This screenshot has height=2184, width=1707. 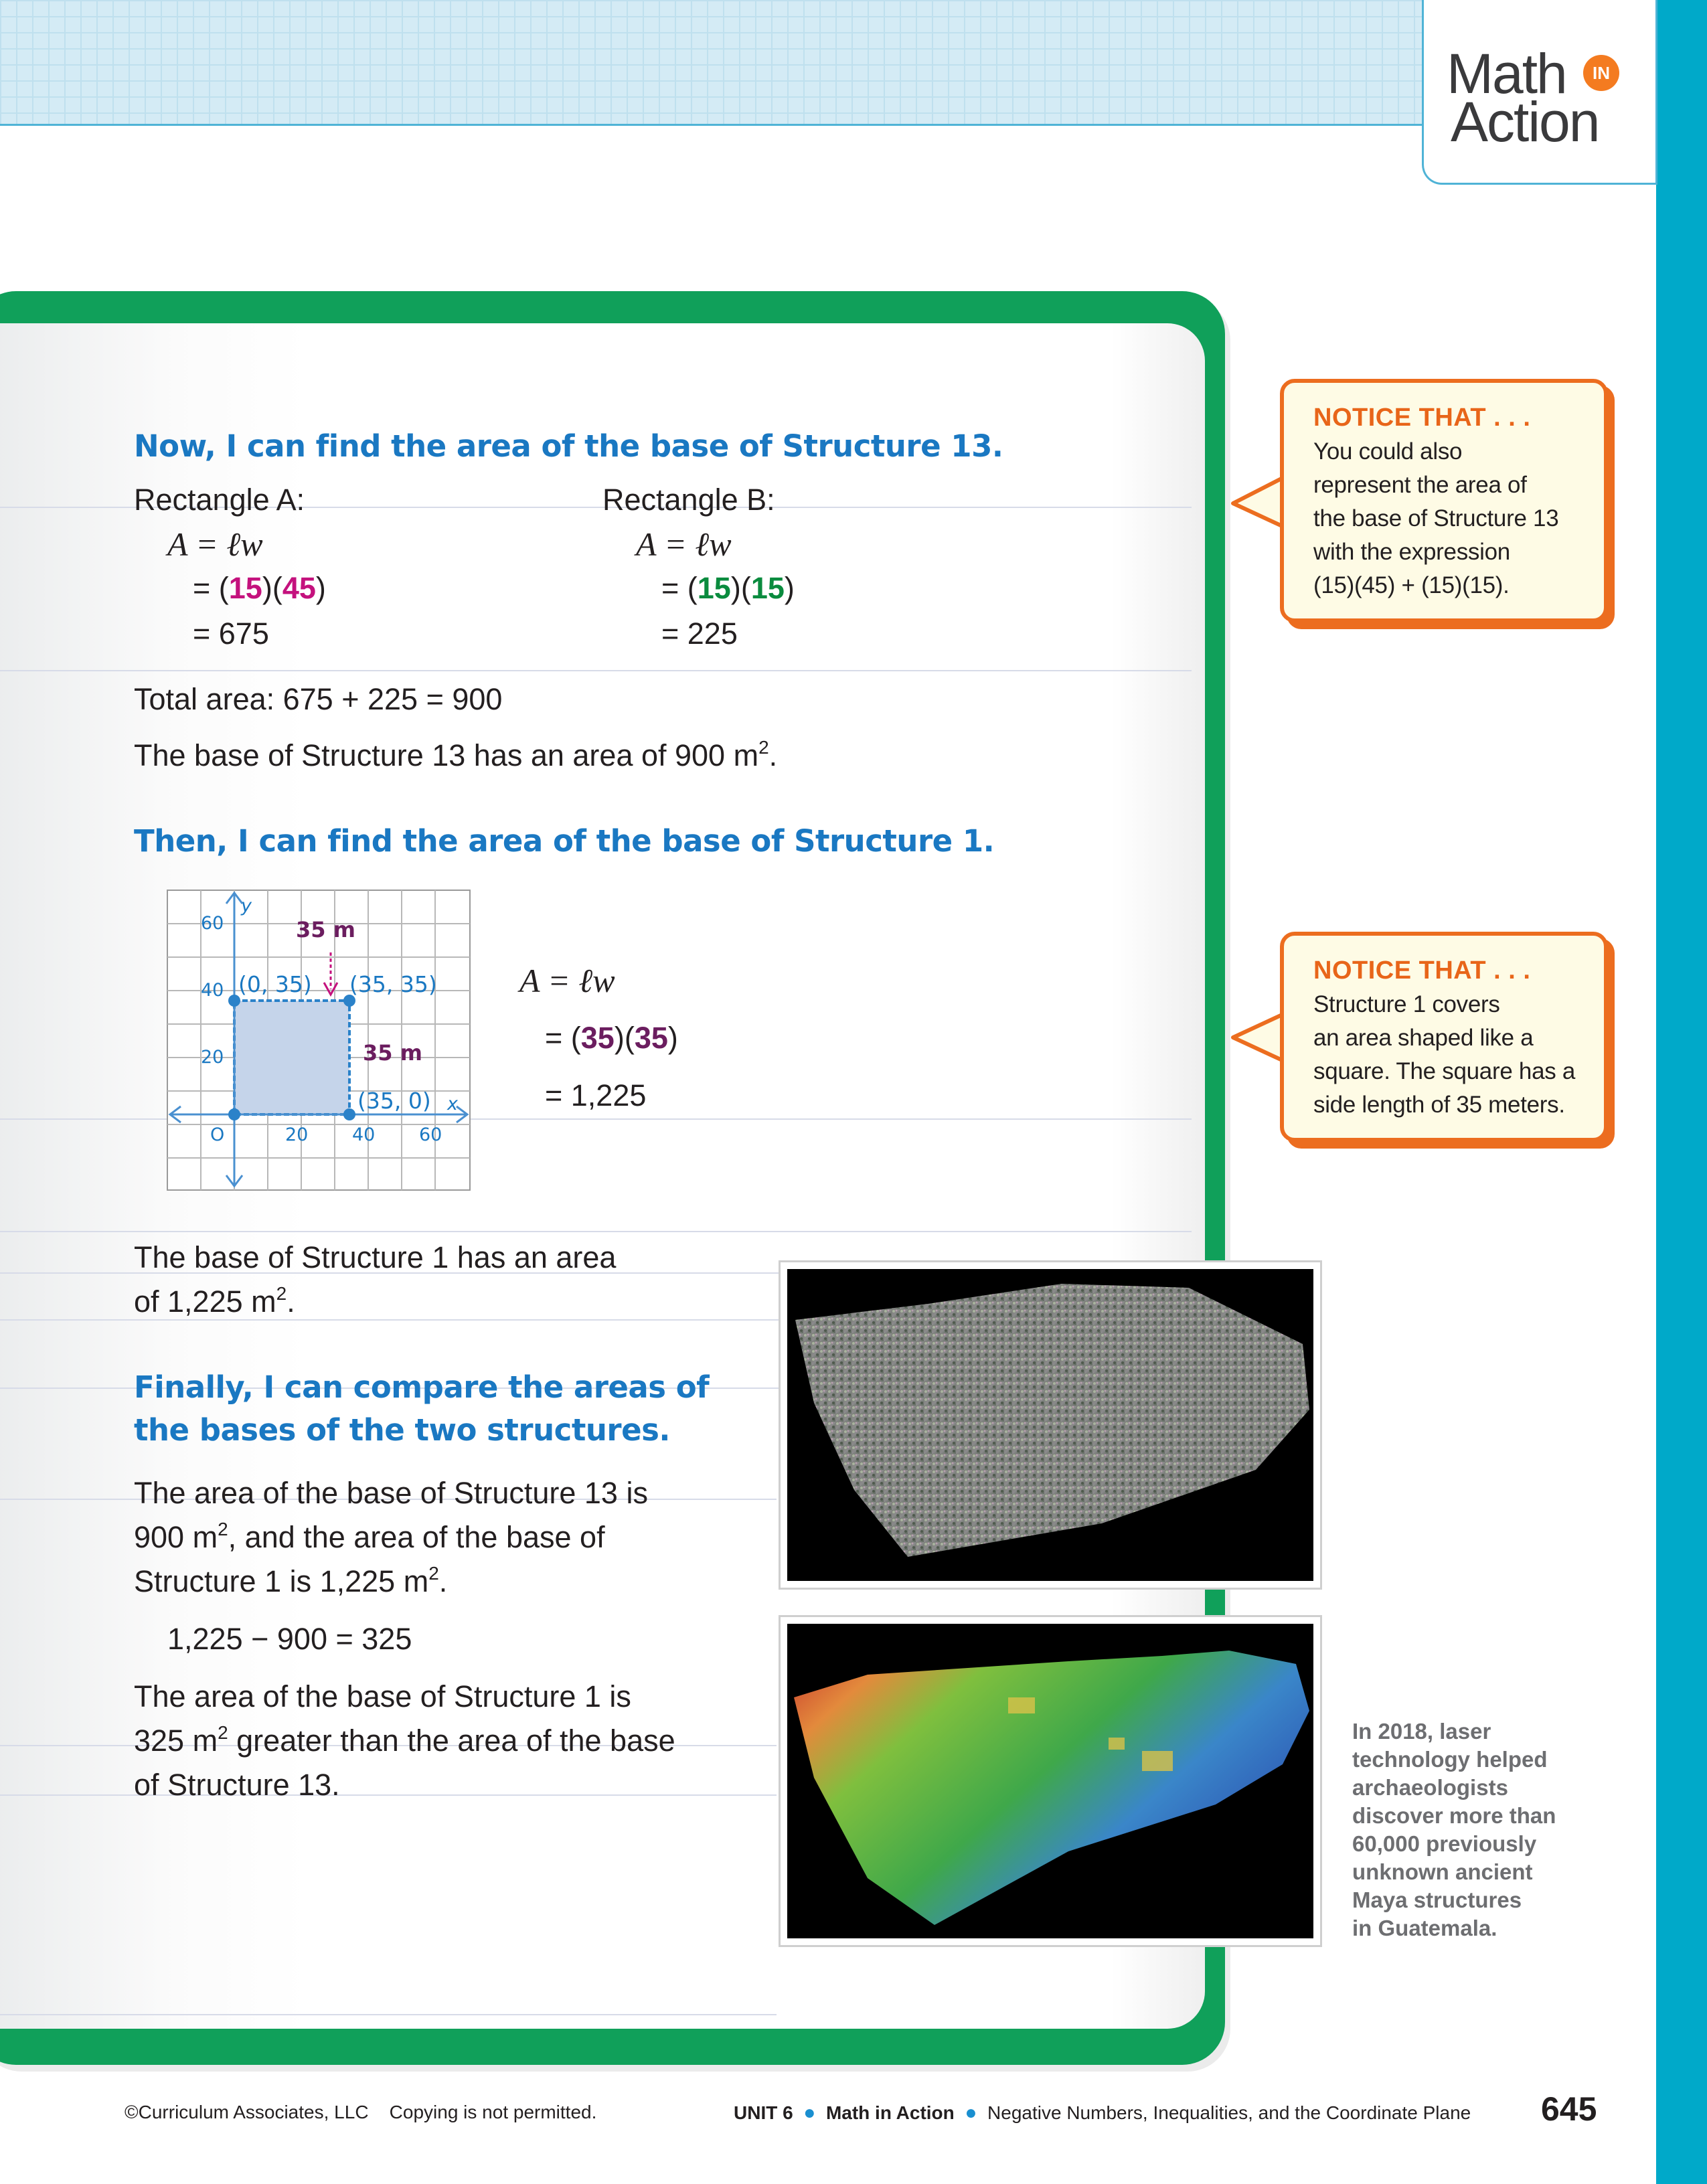 What do you see at coordinates (292, 1057) in the screenshot?
I see `structure-1-square` at bounding box center [292, 1057].